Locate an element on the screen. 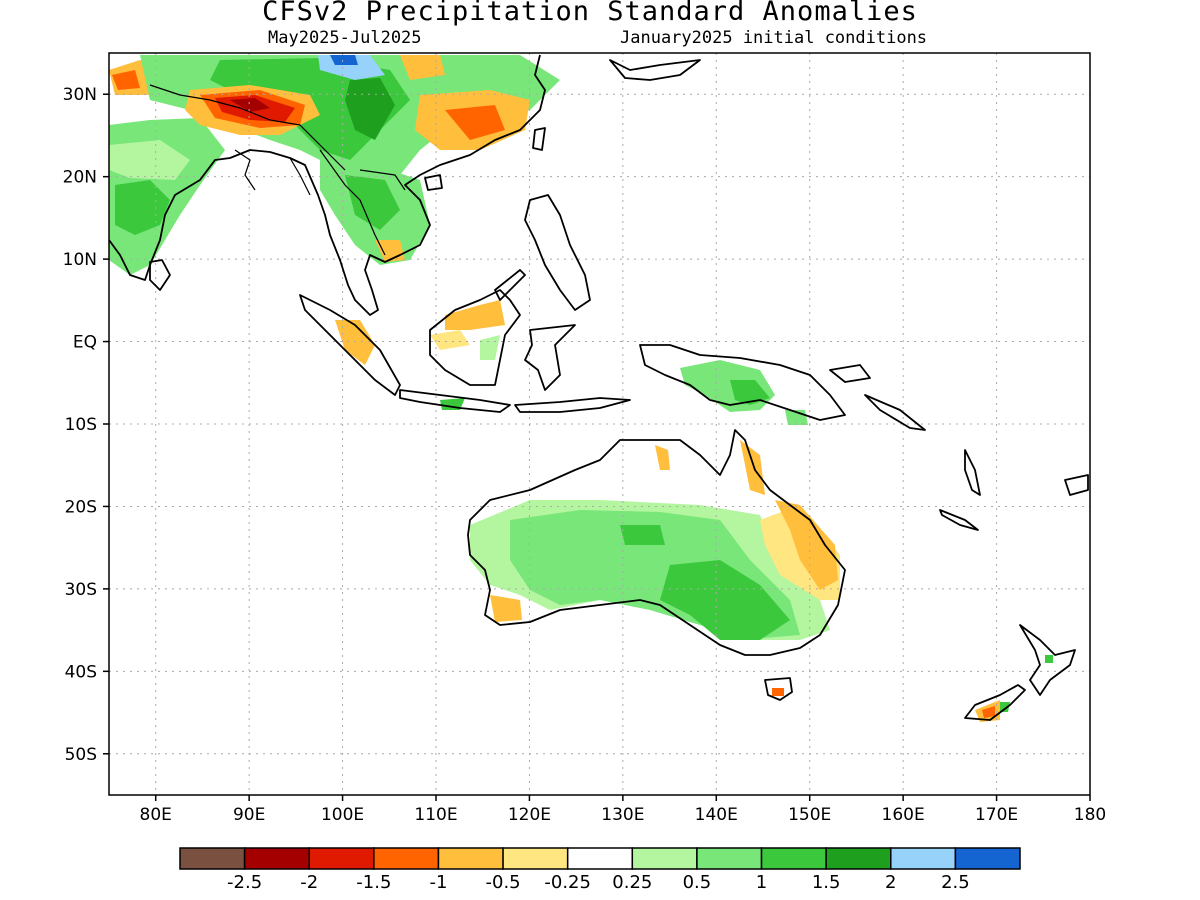 Image resolution: width=1200 pixels, height=900 pixels. coast-japan is located at coordinates (655, 70).